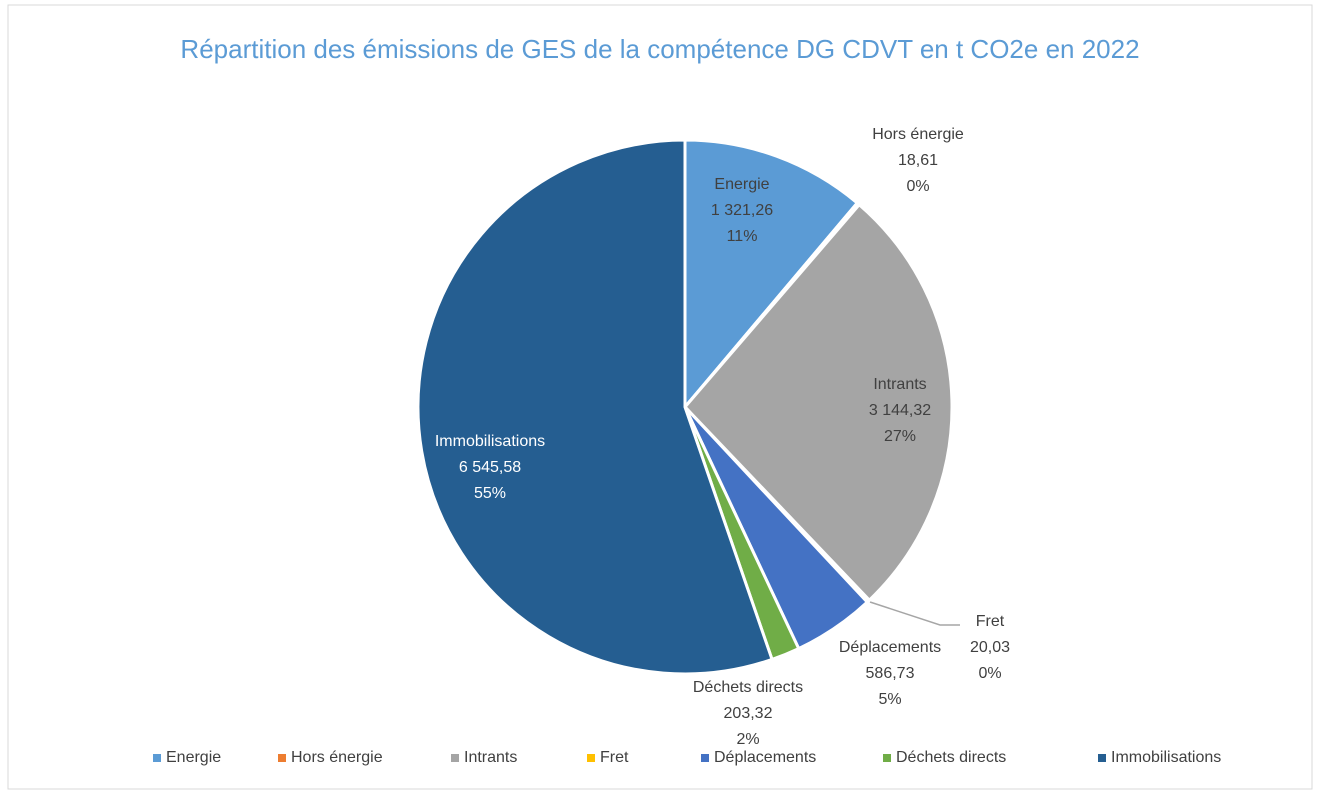 The width and height of the screenshot is (1321, 800). What do you see at coordinates (193, 757) in the screenshot?
I see `legend-label: Energie` at bounding box center [193, 757].